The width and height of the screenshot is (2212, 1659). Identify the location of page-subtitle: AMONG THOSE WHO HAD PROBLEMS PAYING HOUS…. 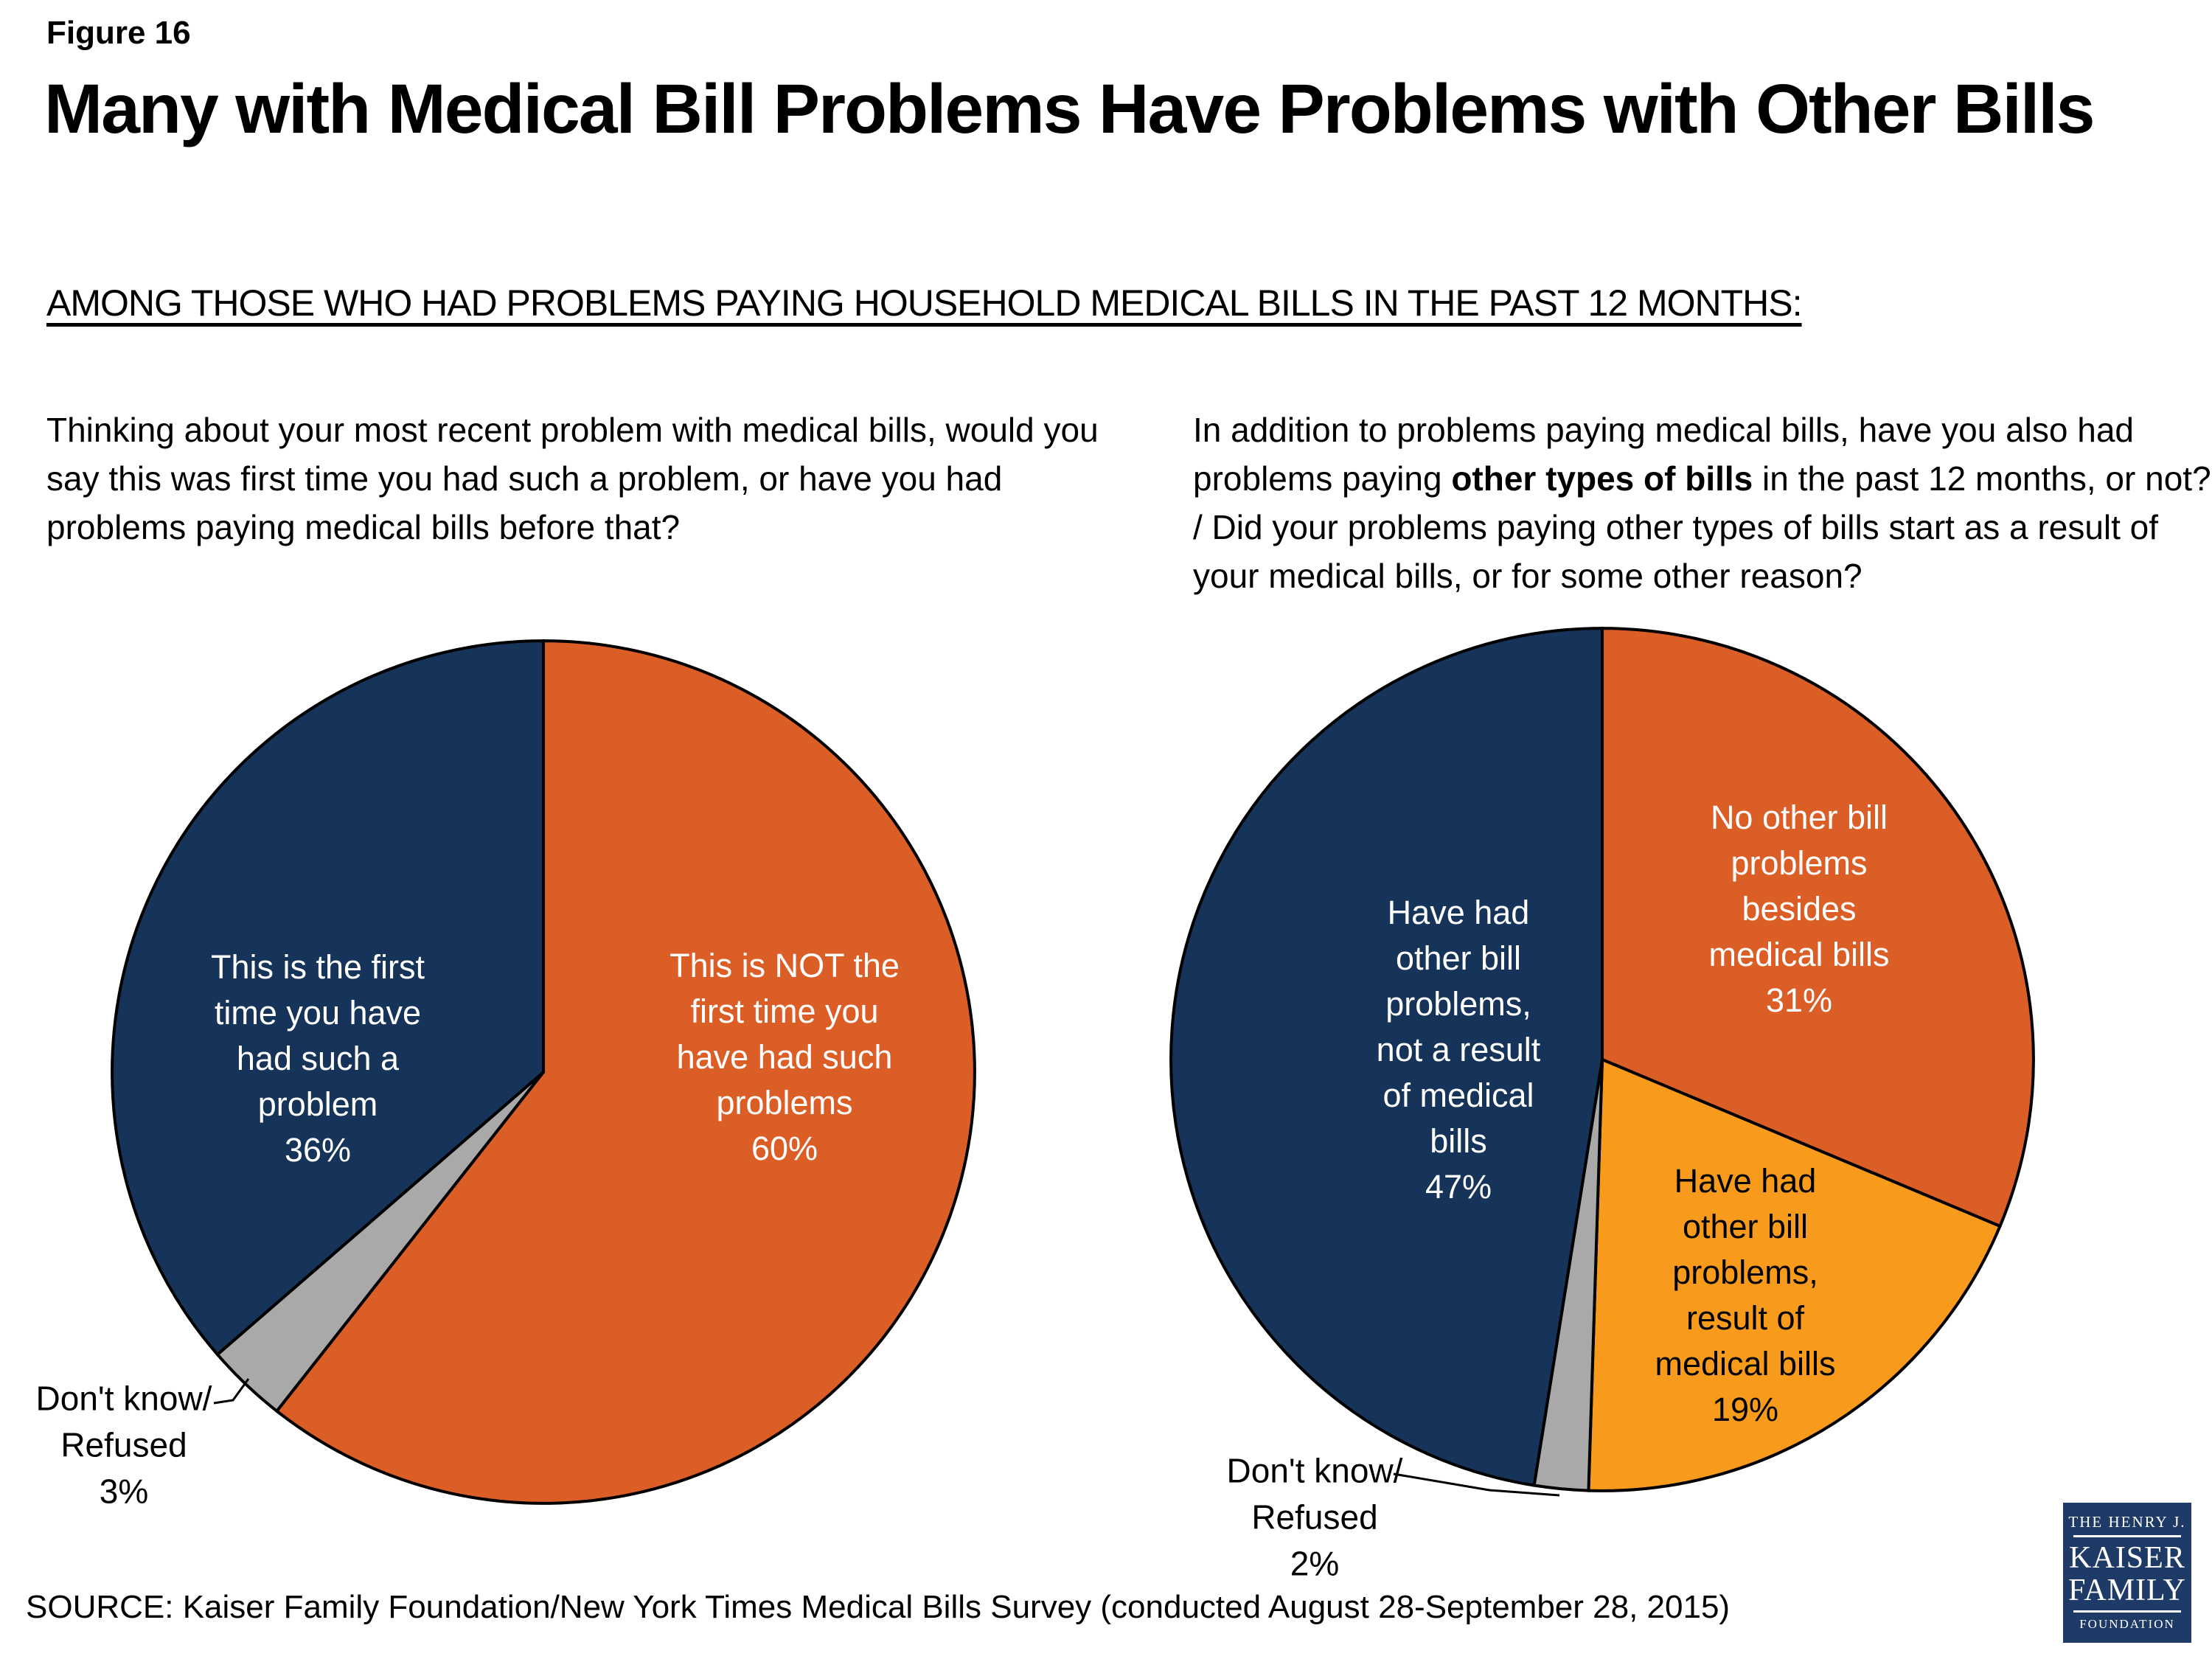
(924, 303).